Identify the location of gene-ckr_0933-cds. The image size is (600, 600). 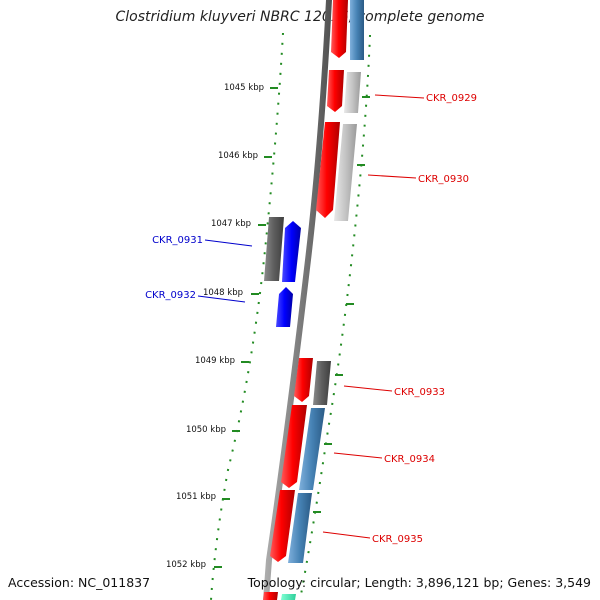
(303, 380).